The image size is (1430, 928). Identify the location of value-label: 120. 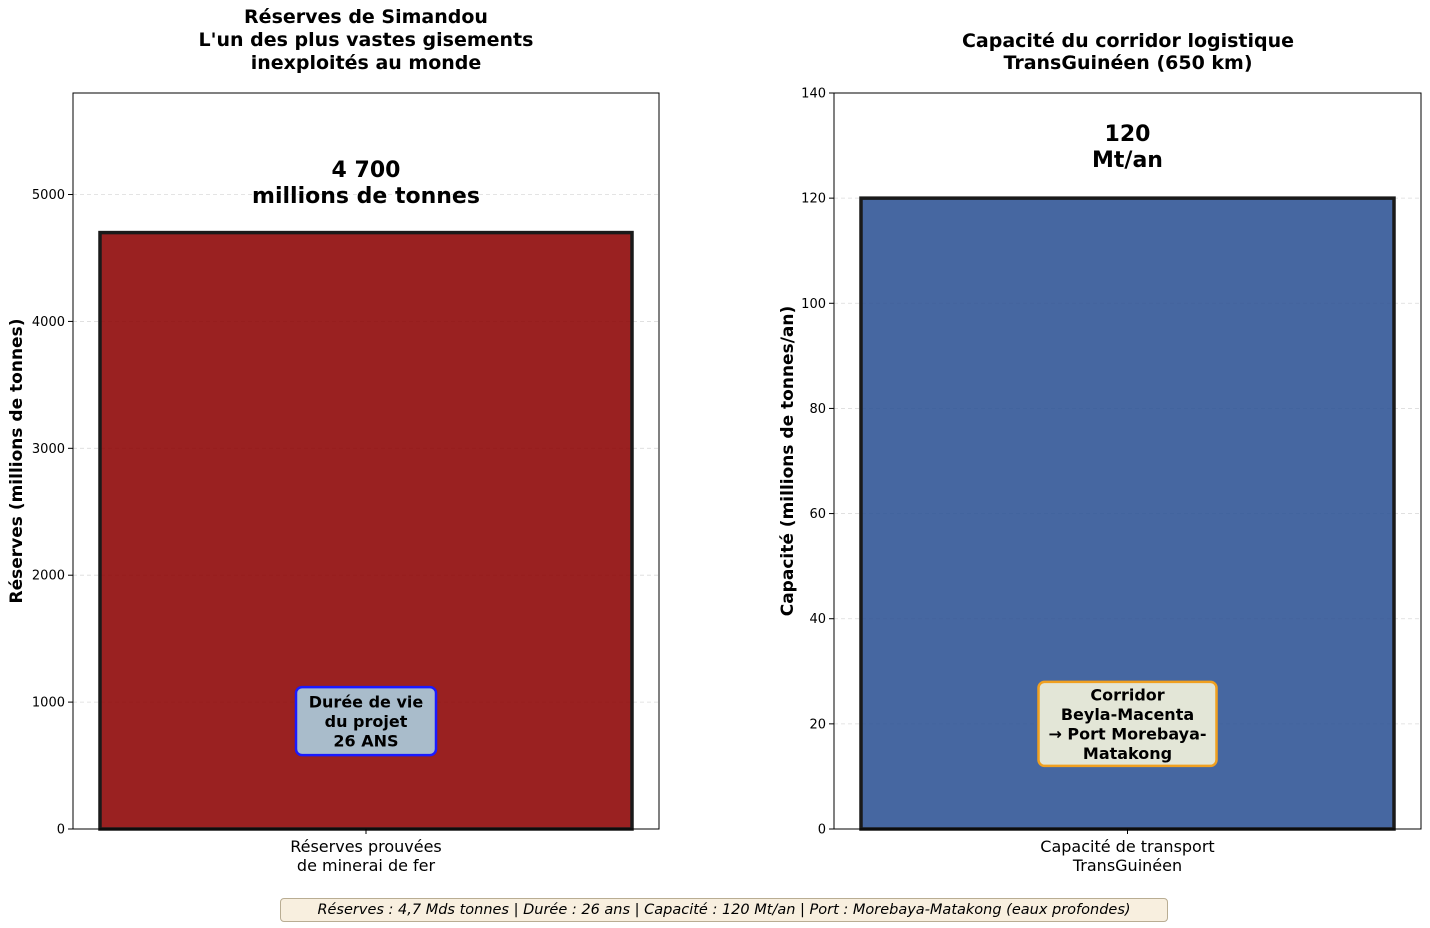
(1128, 134).